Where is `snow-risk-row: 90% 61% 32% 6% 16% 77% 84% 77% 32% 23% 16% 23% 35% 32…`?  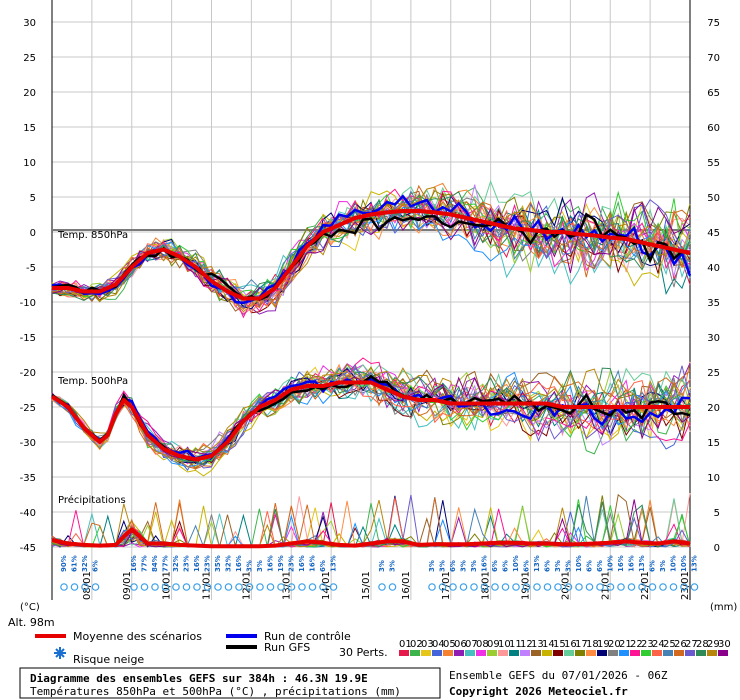
snow-risk-row: 90% 61% 32% 6% 16% 77% 84% 77% 32% 23% 16% 23% 35% 32… is located at coordinates (379, 573).